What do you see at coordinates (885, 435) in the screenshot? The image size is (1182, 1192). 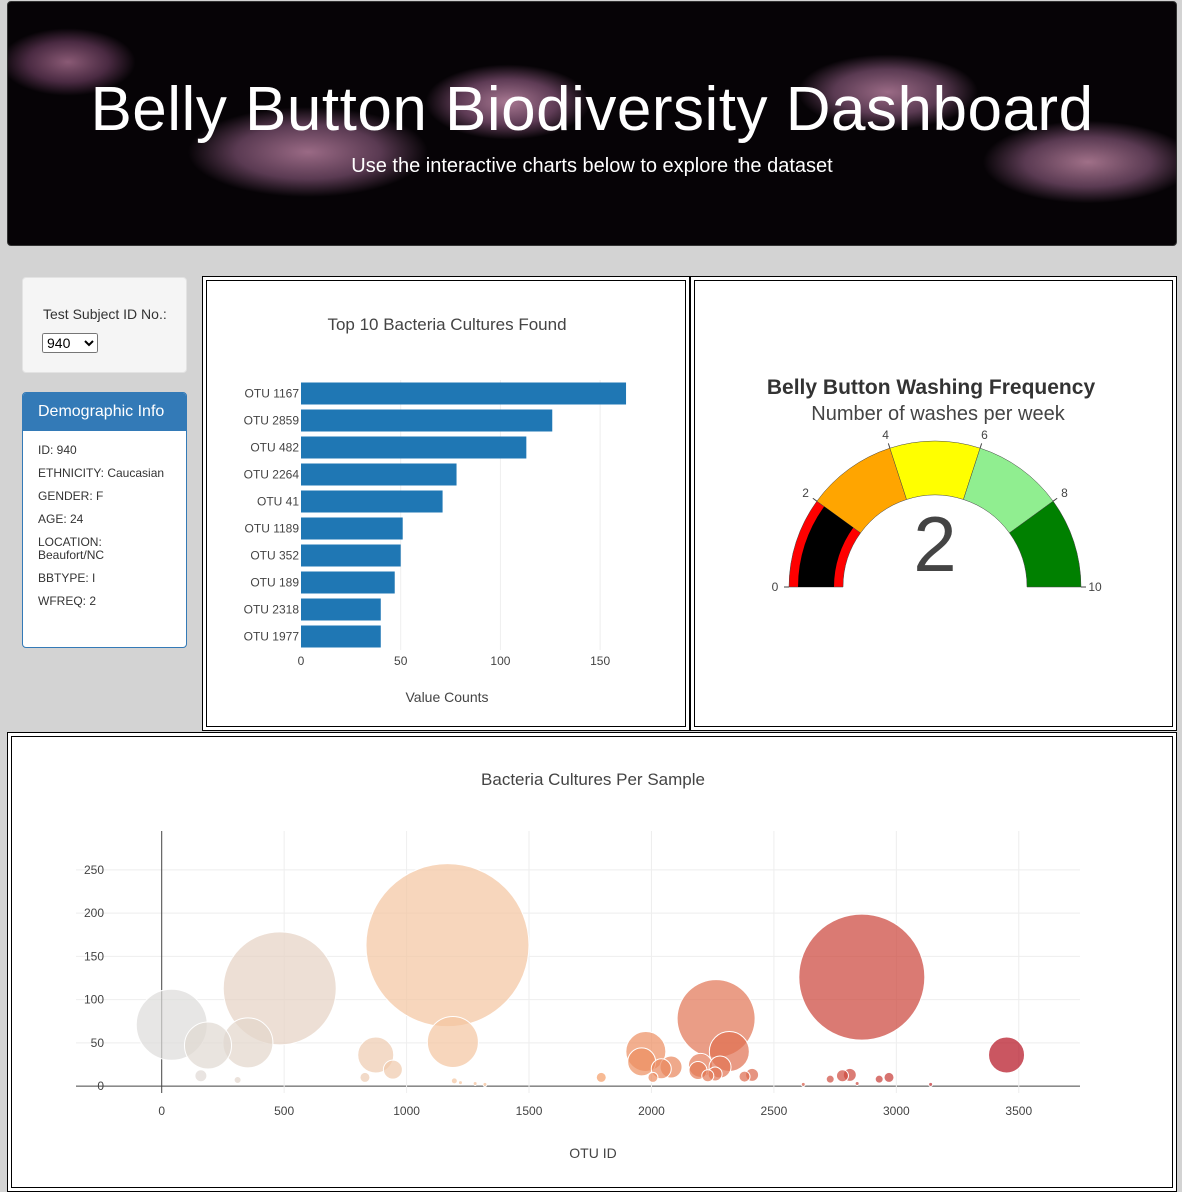 I see `gauge-tick-label: 4` at bounding box center [885, 435].